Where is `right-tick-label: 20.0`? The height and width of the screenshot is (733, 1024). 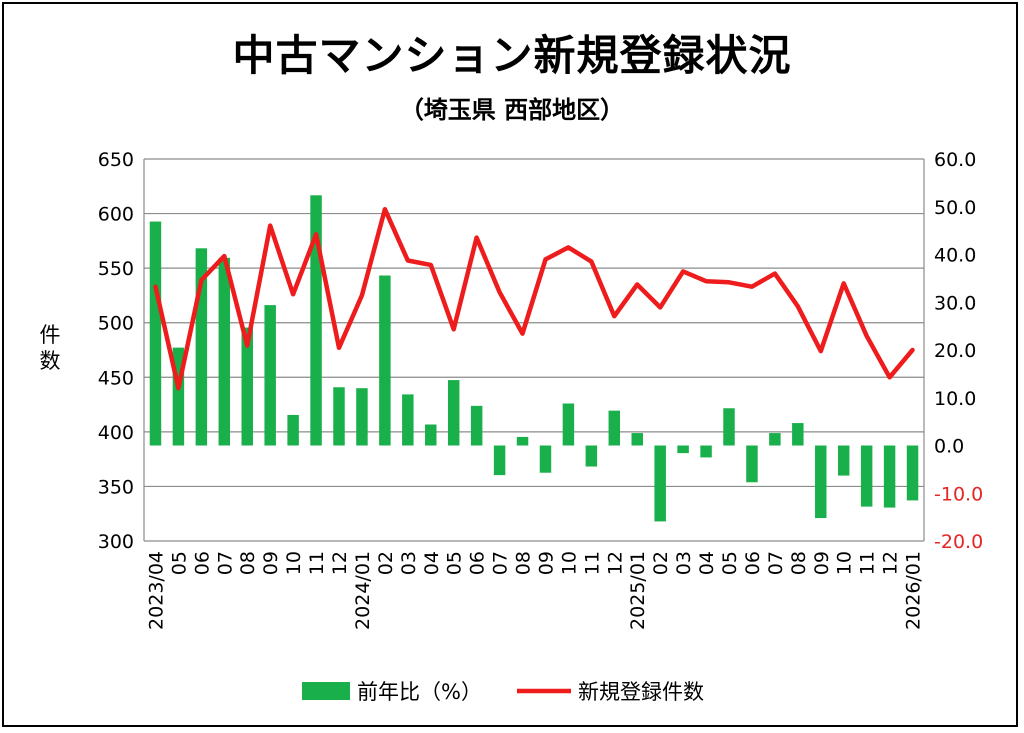
right-tick-label: 20.0 is located at coordinates (955, 351).